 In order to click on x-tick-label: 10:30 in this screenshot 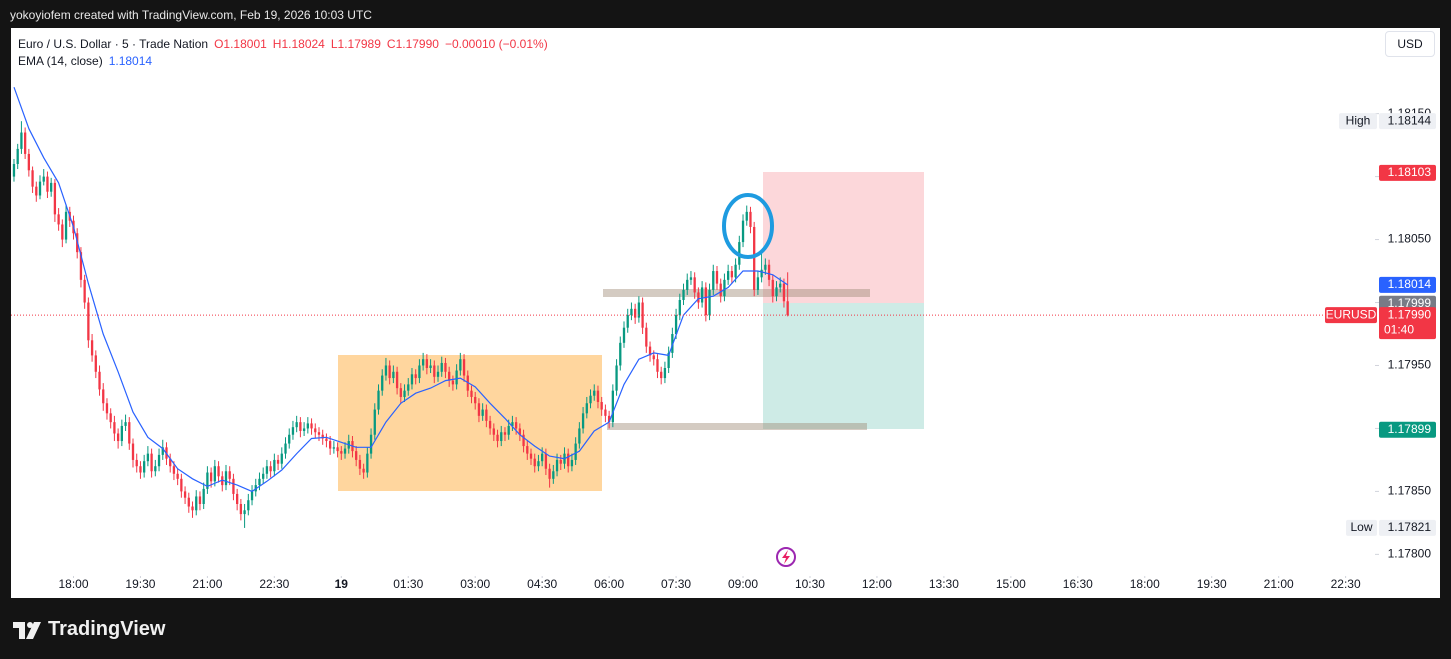, I will do `click(810, 584)`.